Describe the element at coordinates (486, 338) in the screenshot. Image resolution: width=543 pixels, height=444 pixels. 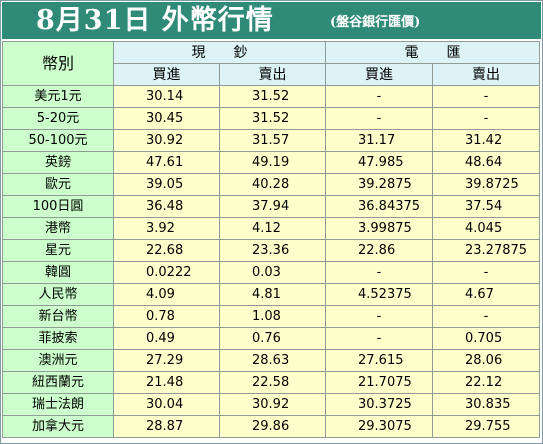
I see `tt-sell-value: 0.705` at that location.